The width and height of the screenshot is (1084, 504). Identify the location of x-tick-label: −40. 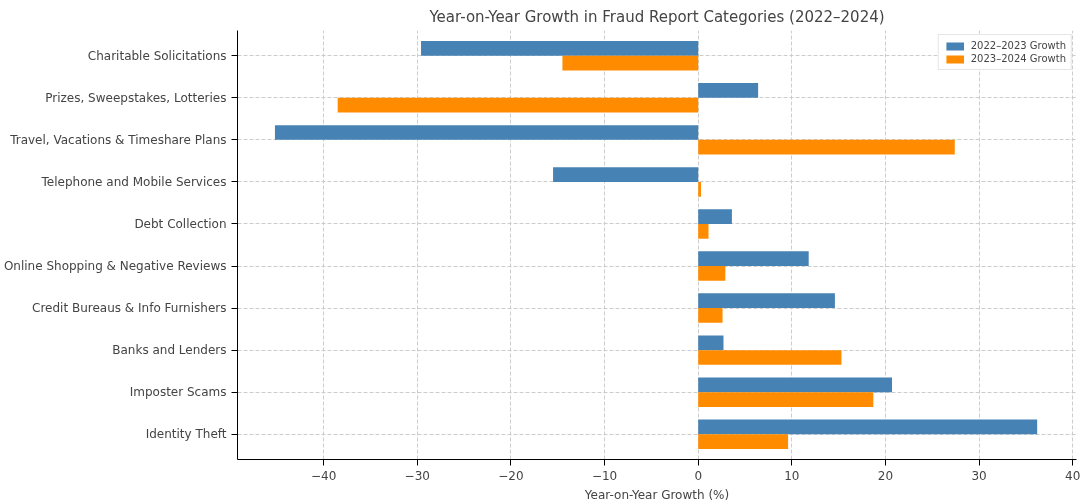
(323, 475).